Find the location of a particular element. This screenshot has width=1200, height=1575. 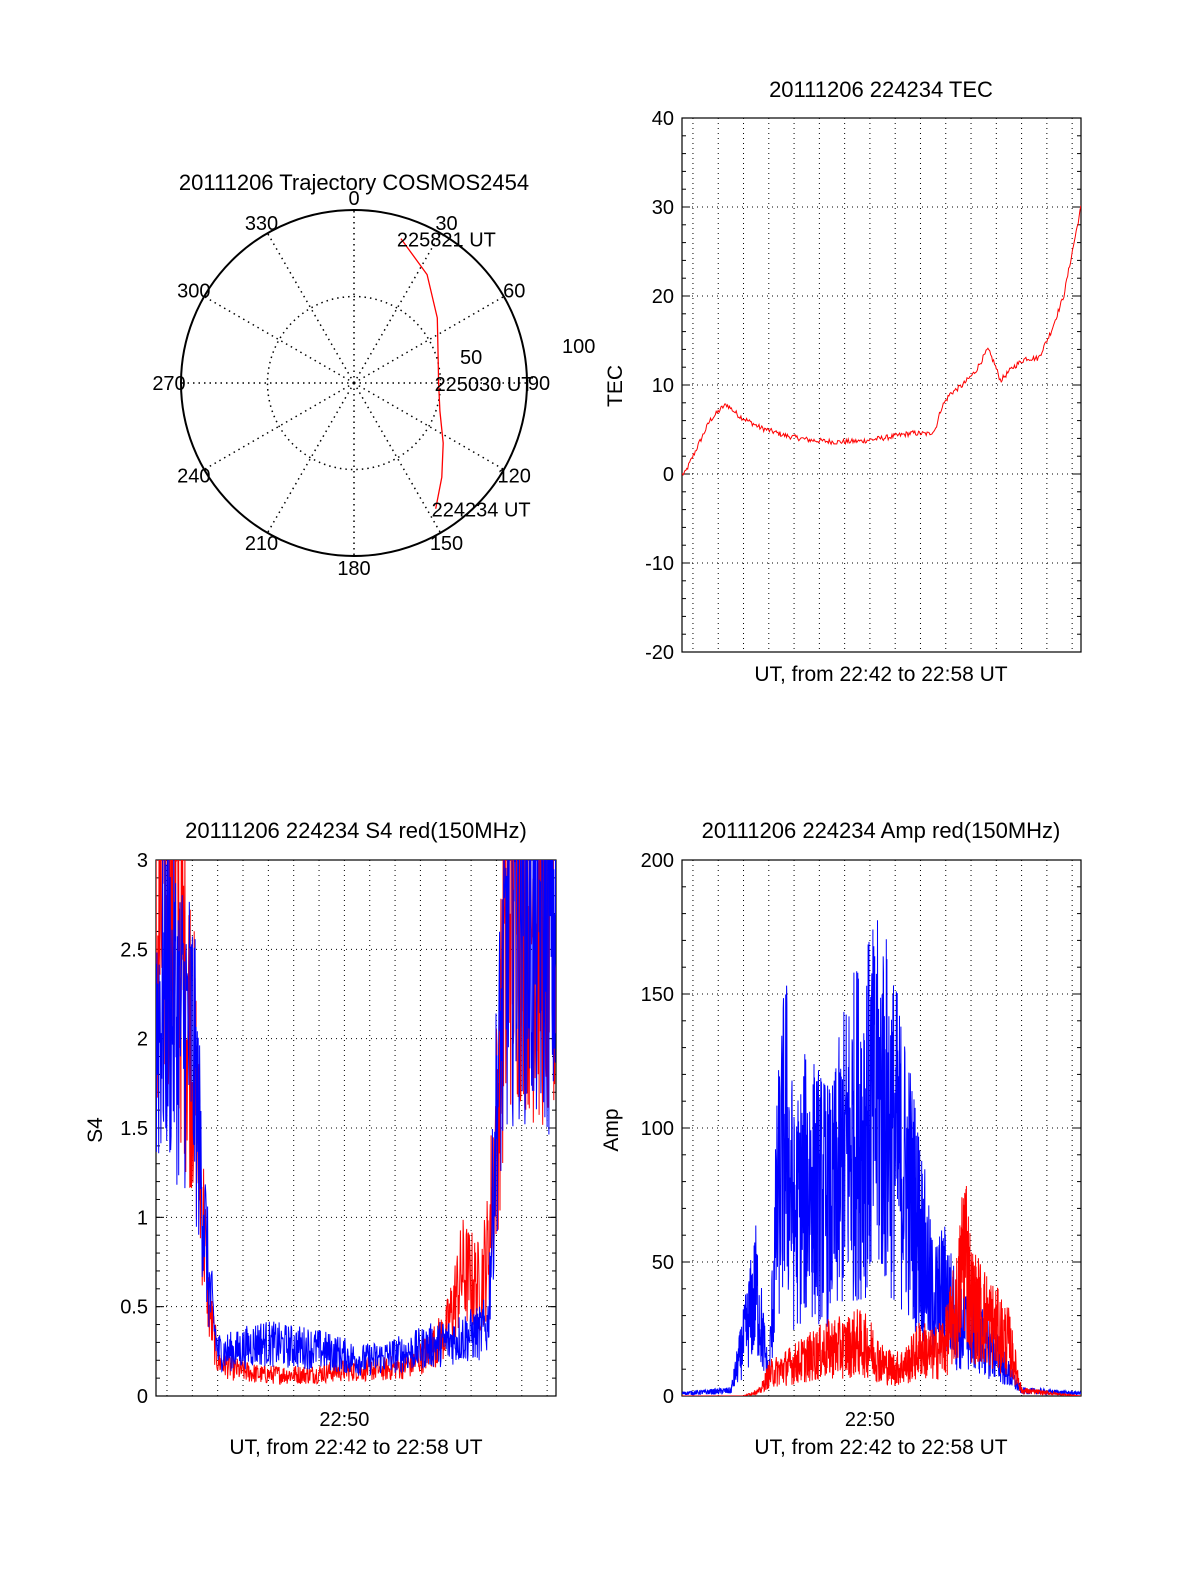

y-tick-label: 2 is located at coordinates (142, 1040).